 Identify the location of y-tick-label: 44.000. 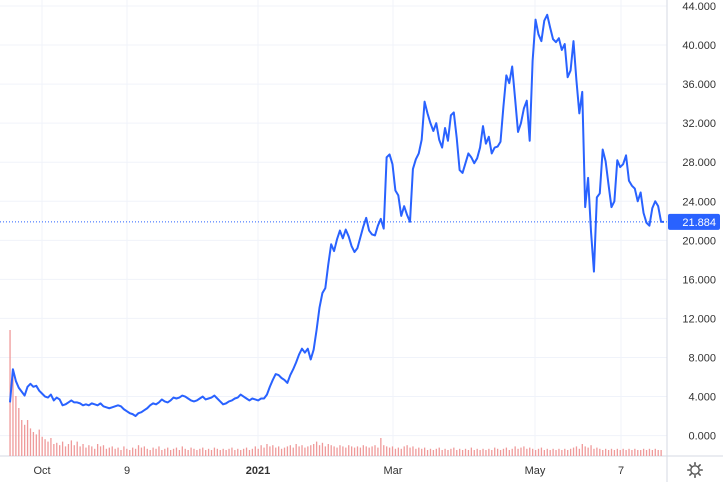
(699, 7).